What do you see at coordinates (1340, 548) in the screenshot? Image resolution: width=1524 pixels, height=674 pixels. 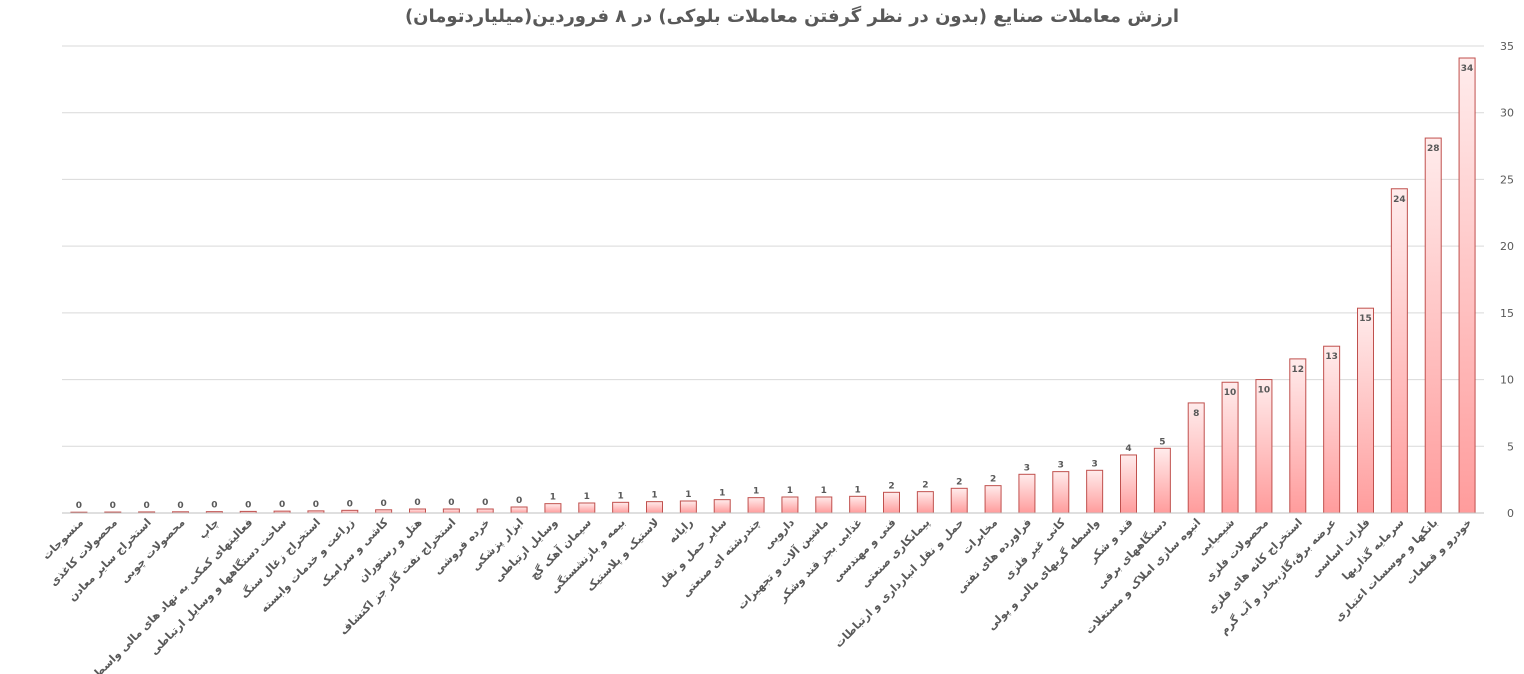 I see `x-tick-label: فلزات اساسی` at bounding box center [1340, 548].